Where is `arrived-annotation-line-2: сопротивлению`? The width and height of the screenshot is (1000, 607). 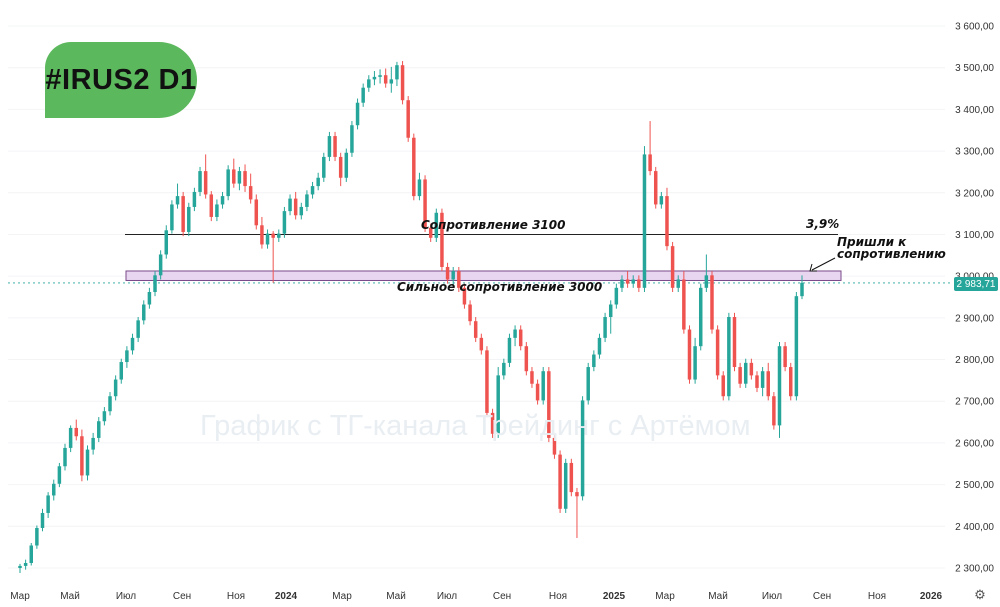 arrived-annotation-line-2: сопротивлению is located at coordinates (891, 254).